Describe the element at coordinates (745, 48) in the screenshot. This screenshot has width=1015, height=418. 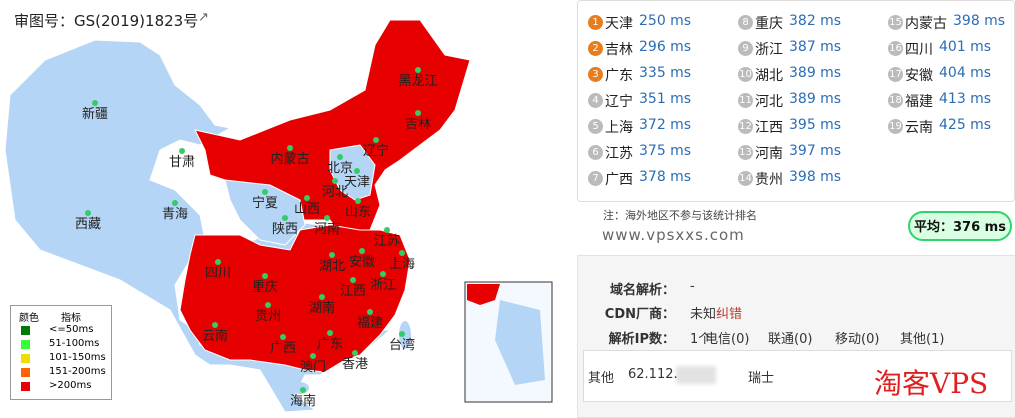
I see `rank-badge: 9` at that location.